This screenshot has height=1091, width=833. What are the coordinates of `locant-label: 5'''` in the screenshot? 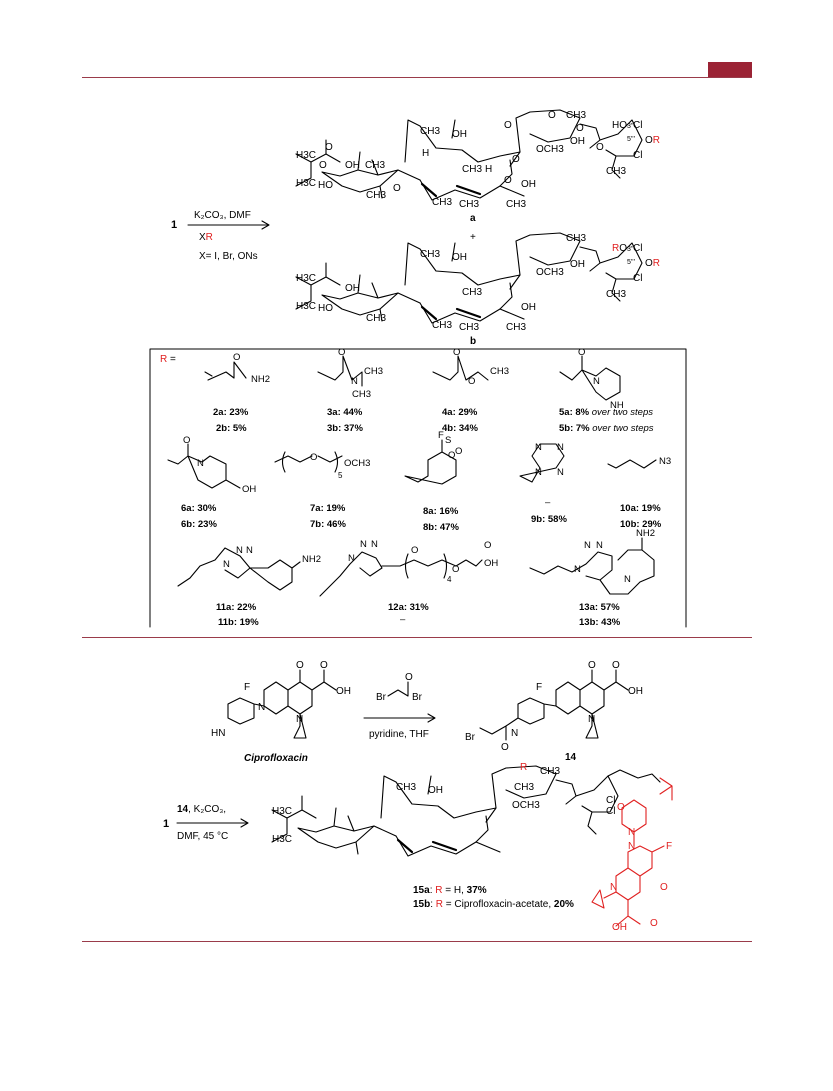 It's located at (631, 139).